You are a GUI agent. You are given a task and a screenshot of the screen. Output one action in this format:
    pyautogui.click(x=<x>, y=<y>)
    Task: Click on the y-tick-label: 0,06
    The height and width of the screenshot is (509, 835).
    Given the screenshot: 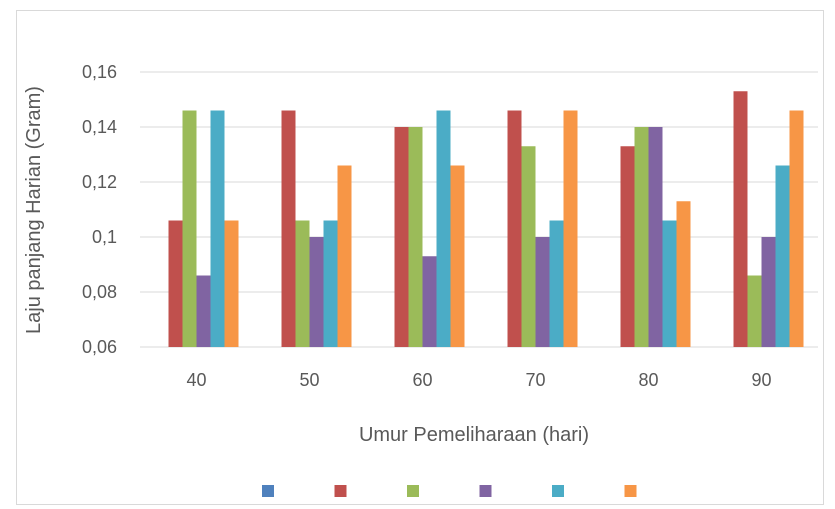 What is the action you would take?
    pyautogui.click(x=99, y=347)
    